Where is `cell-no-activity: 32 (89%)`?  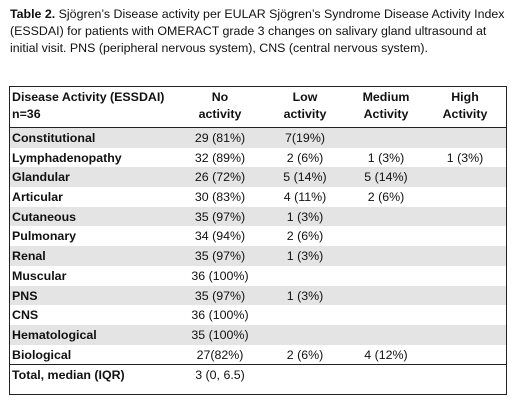 cell-no-activity: 32 (89%) is located at coordinates (220, 157).